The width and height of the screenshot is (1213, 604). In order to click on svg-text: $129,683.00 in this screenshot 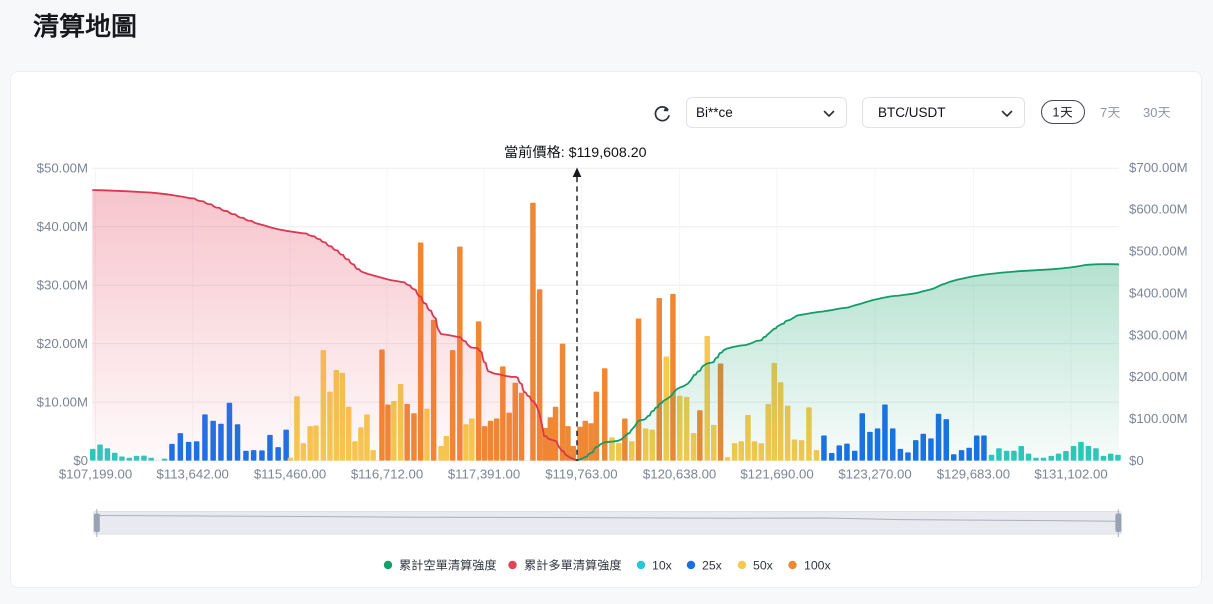, I will do `click(973, 474)`.